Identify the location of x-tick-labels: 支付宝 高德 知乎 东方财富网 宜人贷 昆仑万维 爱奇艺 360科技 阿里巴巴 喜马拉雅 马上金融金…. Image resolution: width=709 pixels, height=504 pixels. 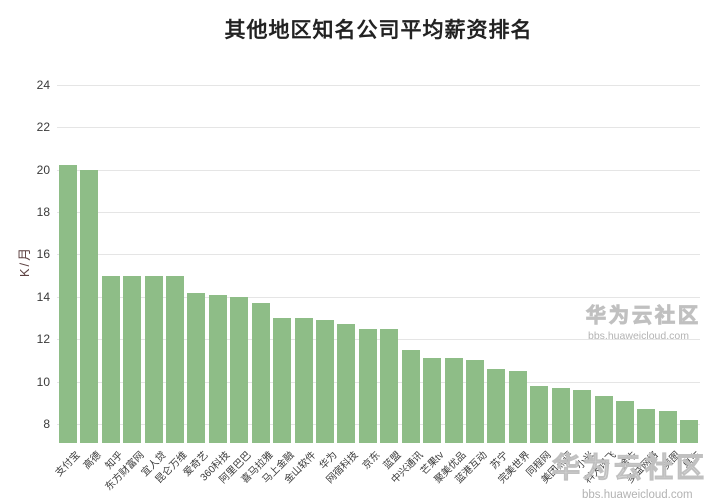
(378, 474).